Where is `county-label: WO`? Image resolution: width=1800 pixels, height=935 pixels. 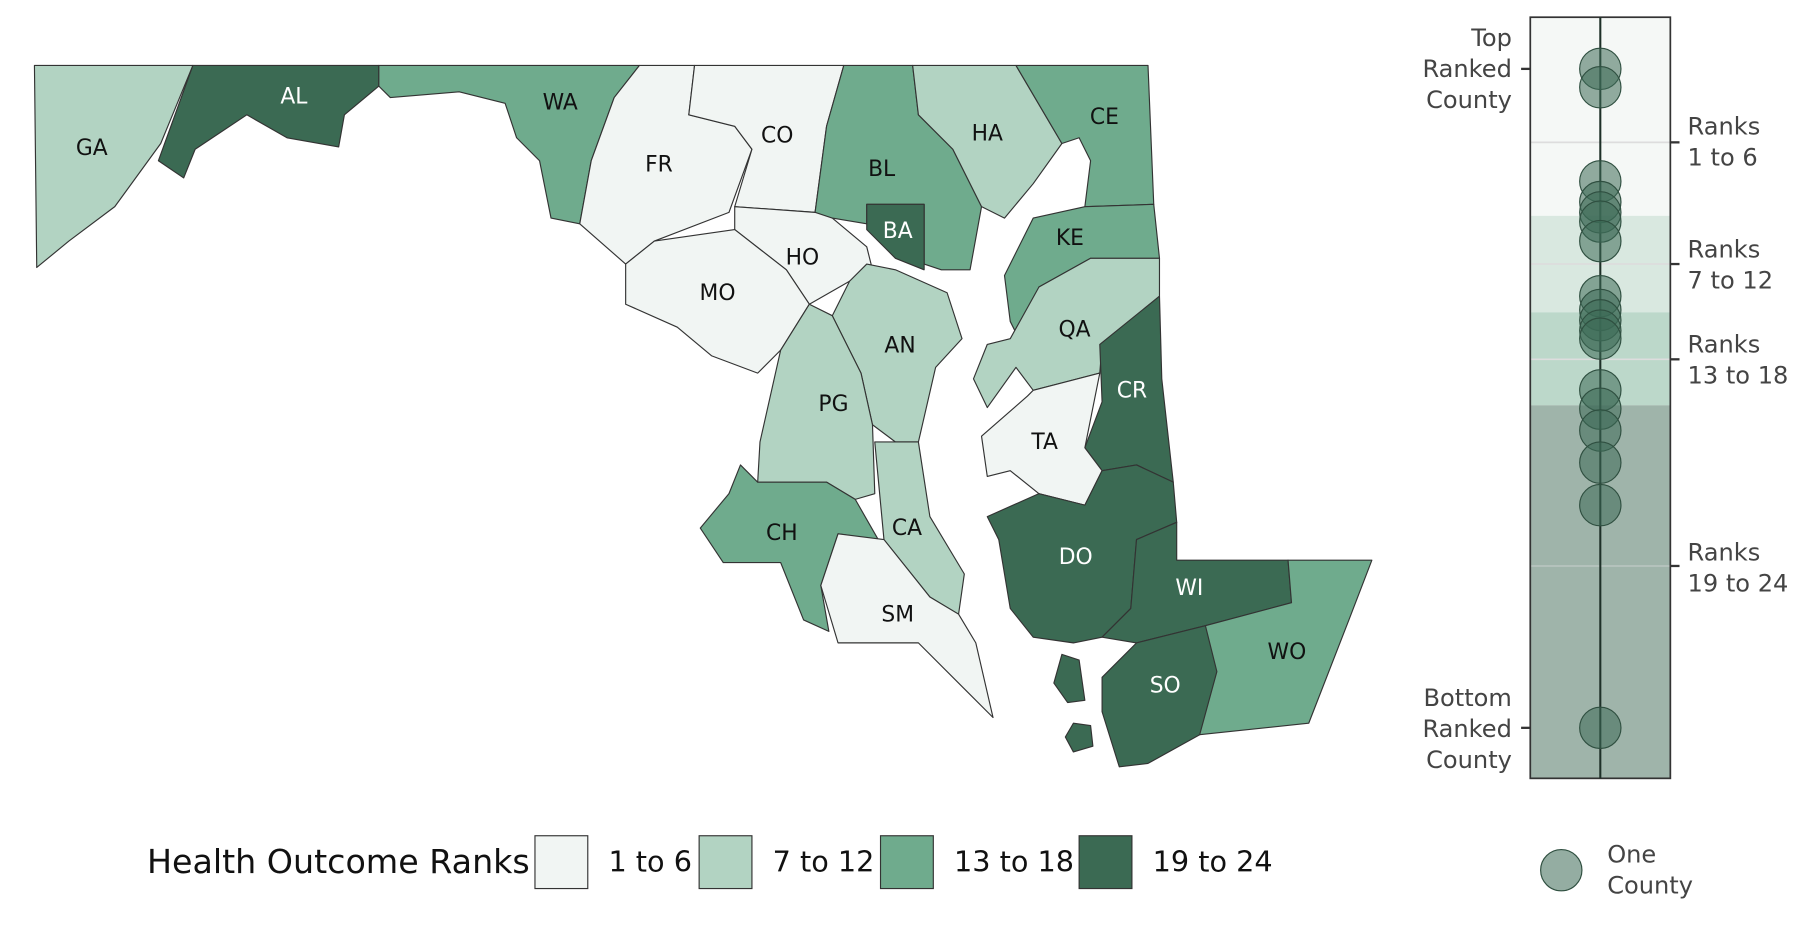
county-label: WO is located at coordinates (1287, 652).